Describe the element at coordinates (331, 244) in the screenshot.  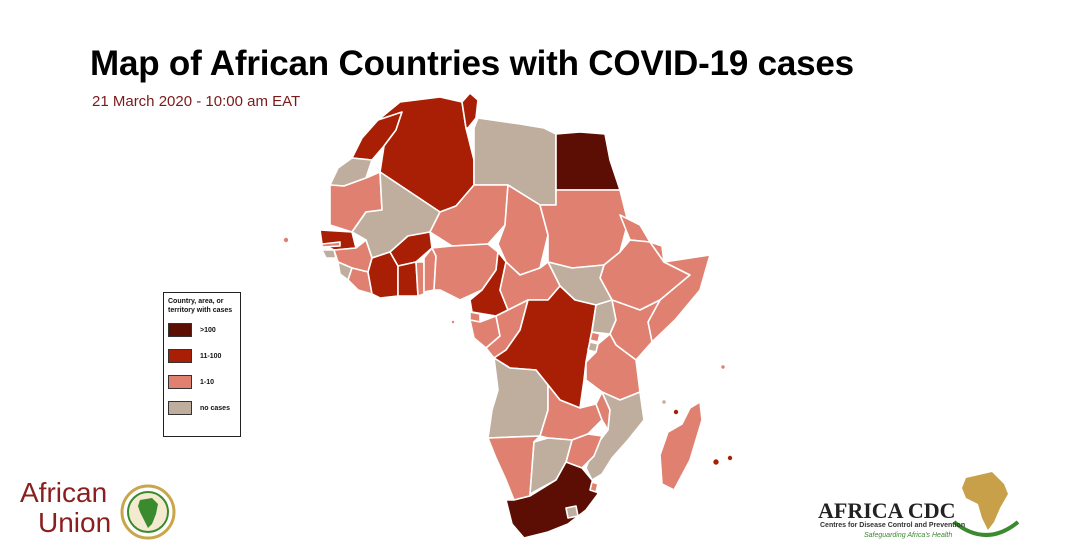
I see `country-gambia` at that location.